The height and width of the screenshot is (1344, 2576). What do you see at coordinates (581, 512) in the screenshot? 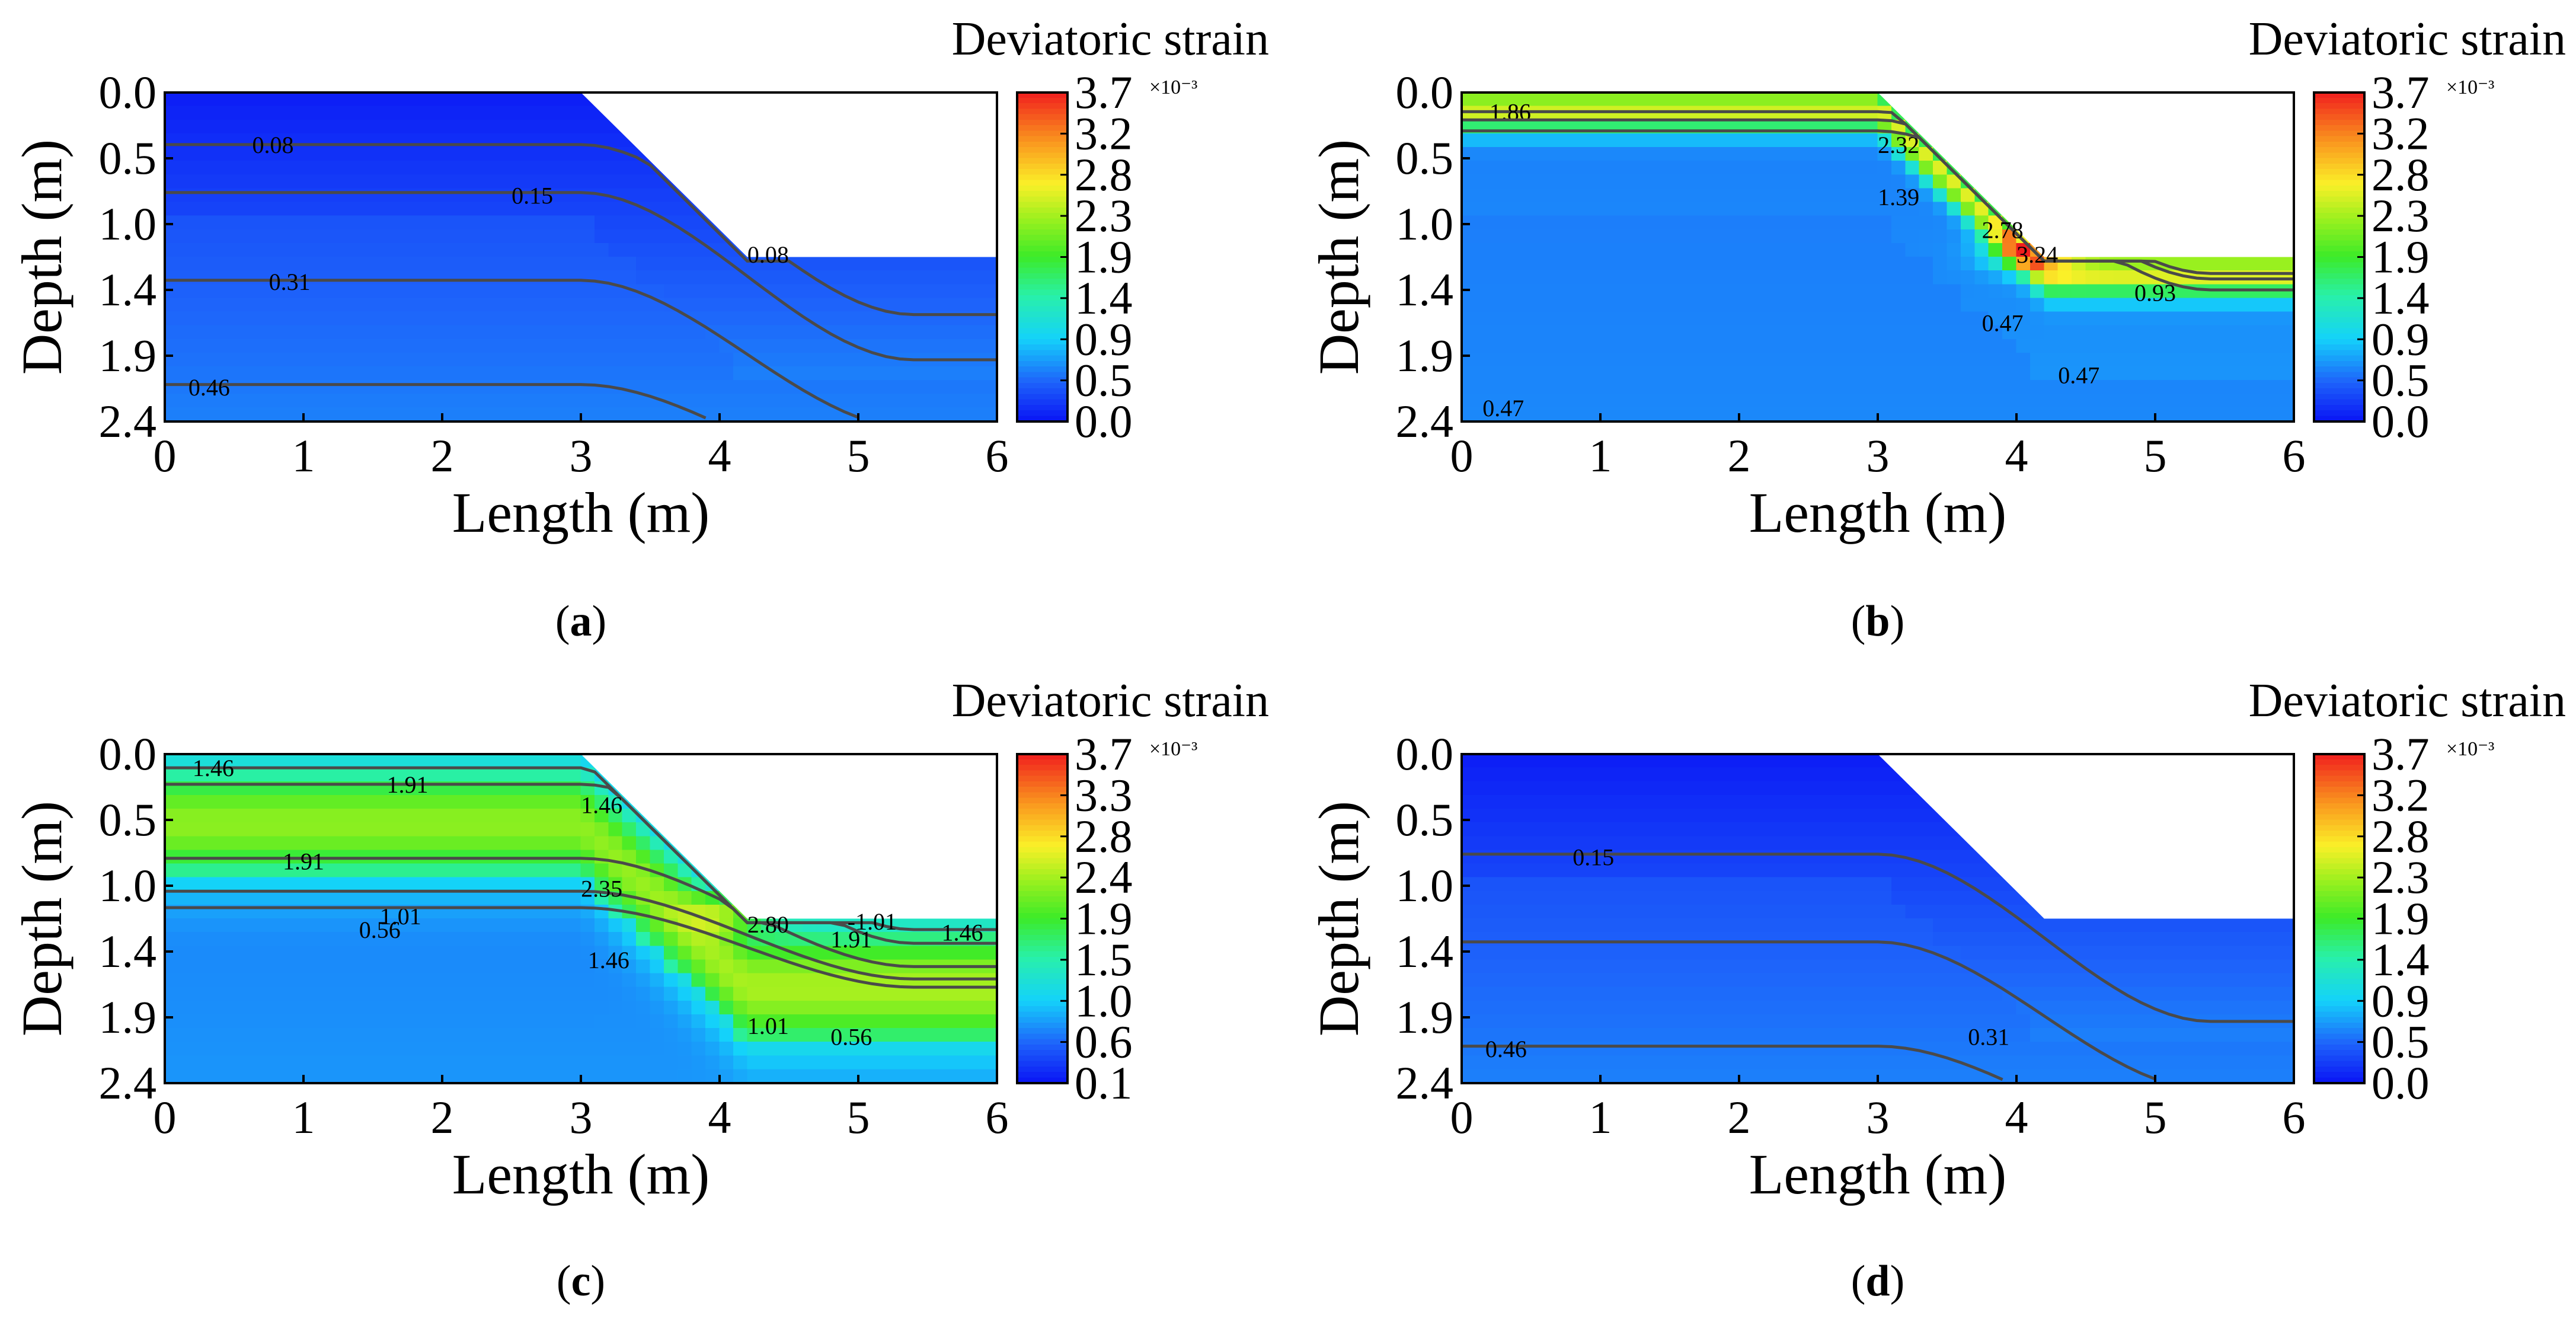
I see `x-axis-label: Length (m)` at bounding box center [581, 512].